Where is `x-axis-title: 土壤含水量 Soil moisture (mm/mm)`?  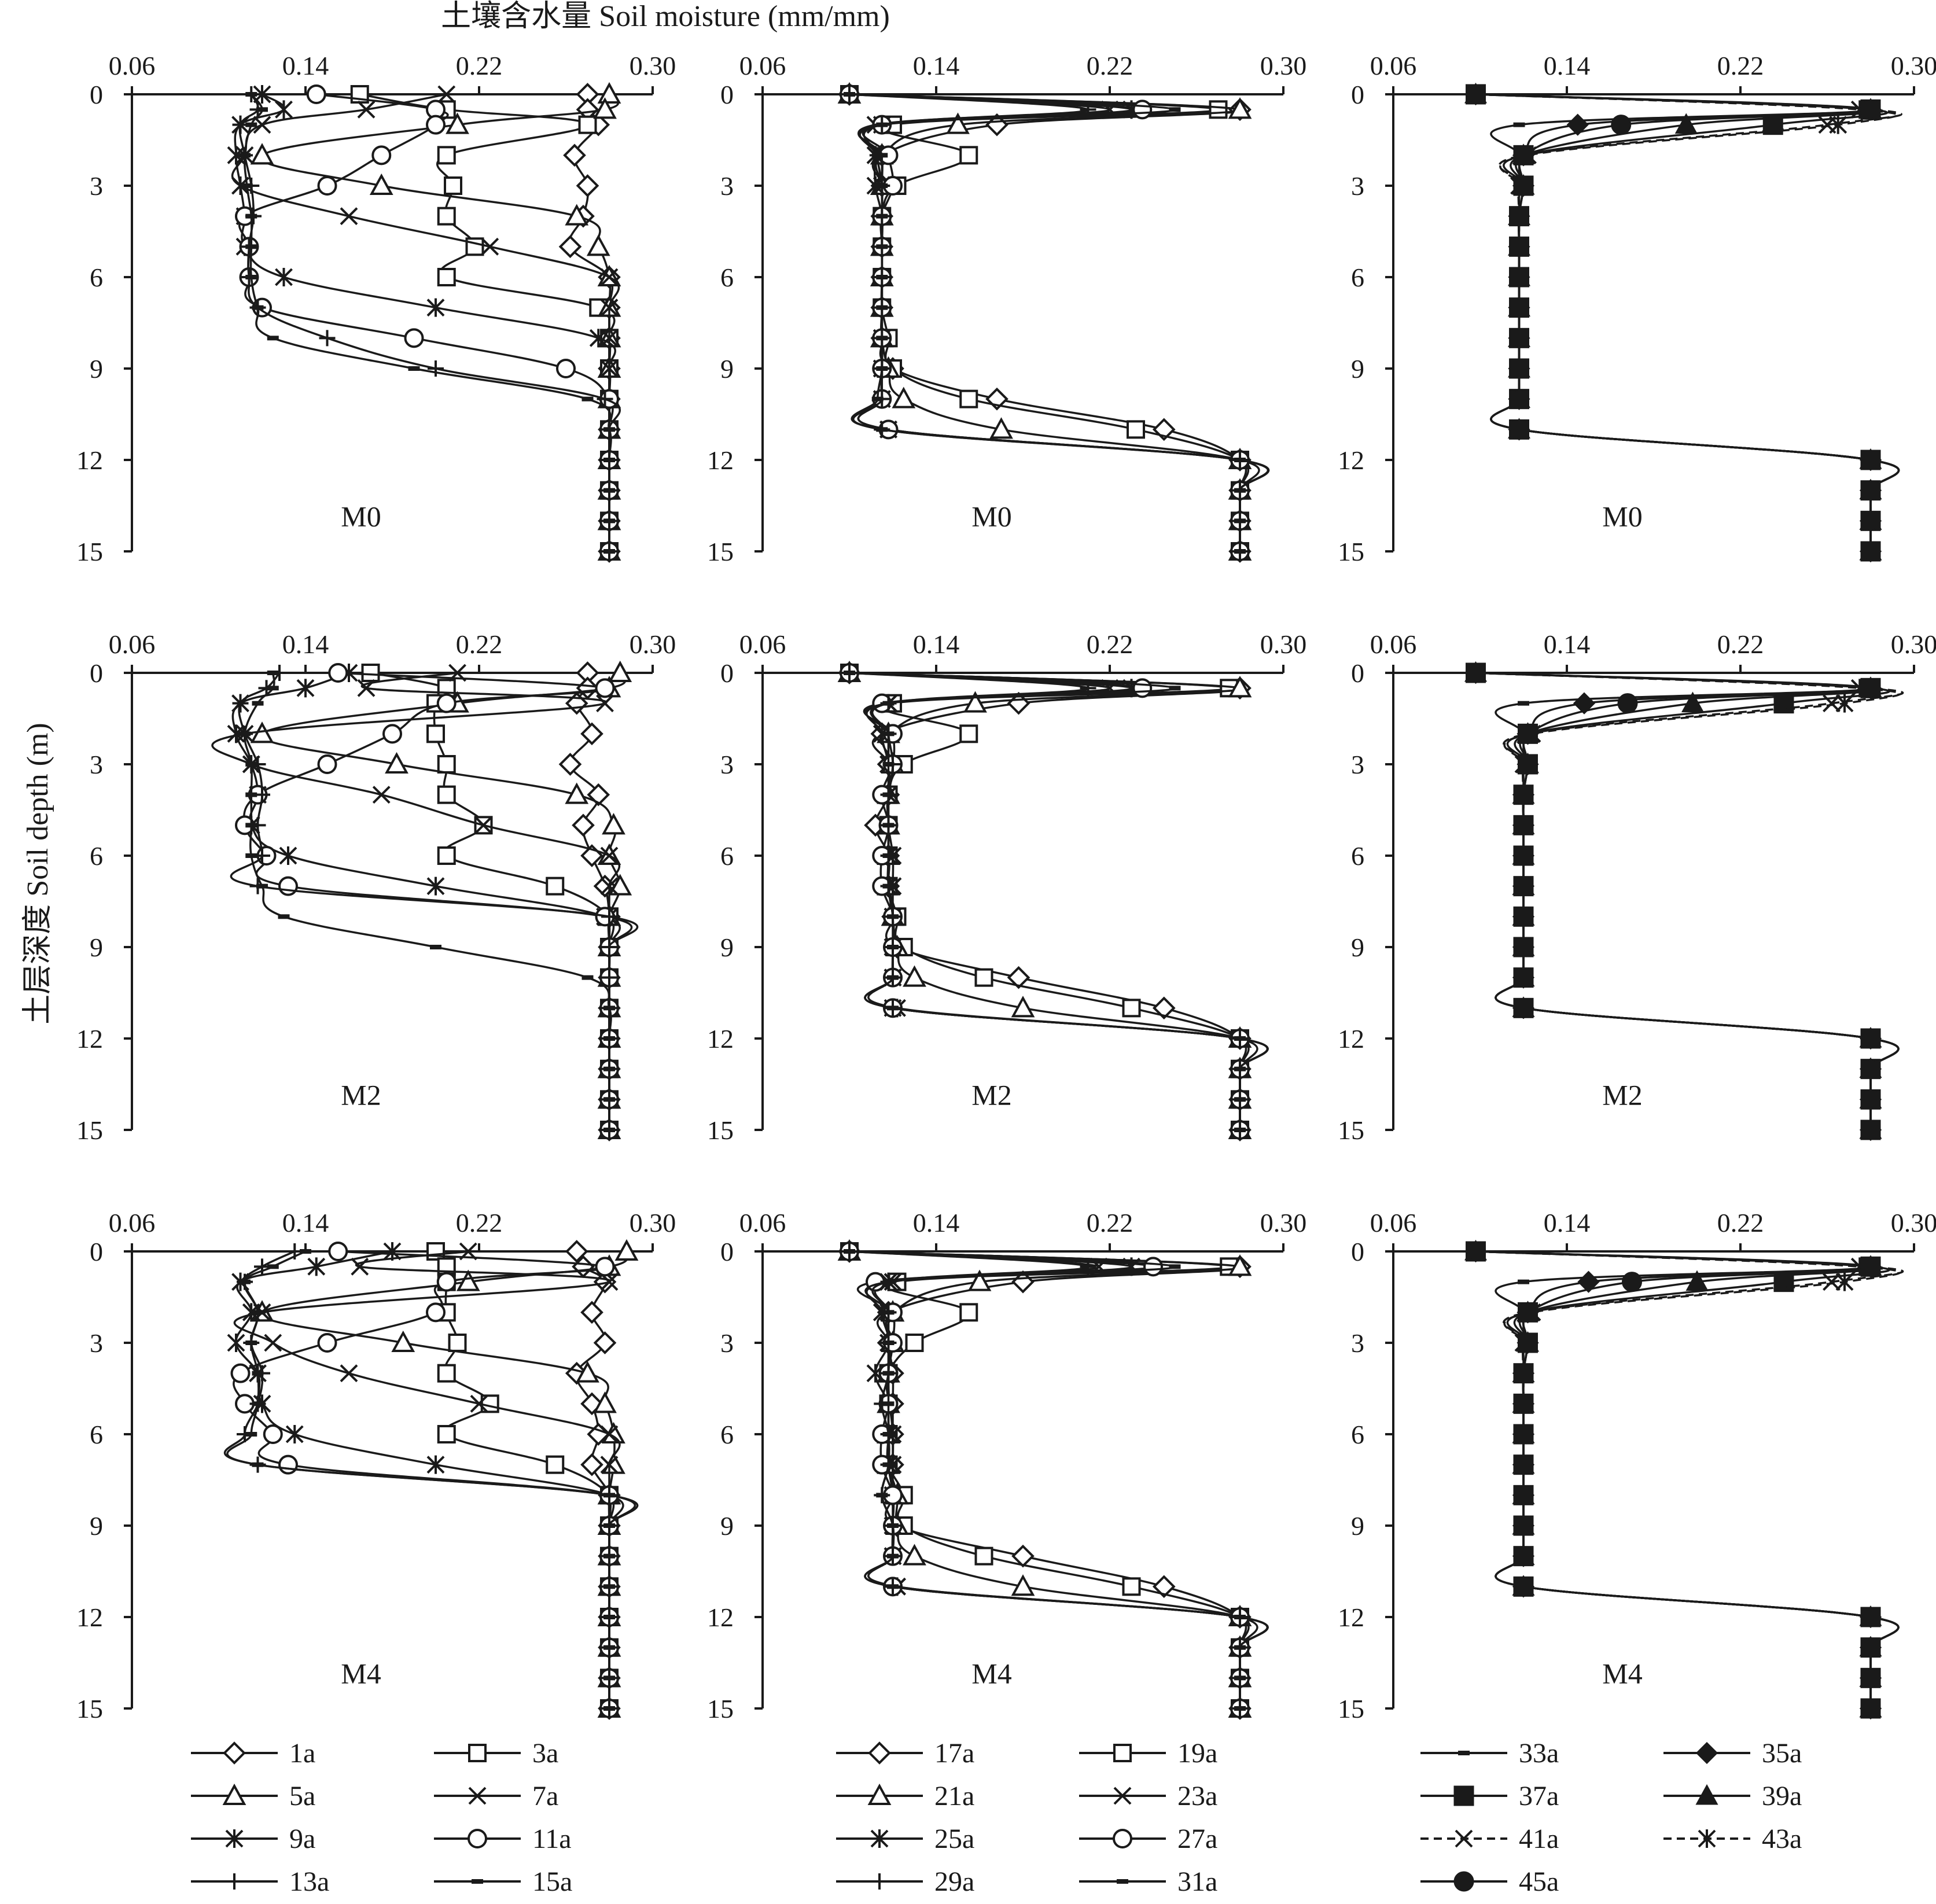 x-axis-title: 土壤含水量 Soil moisture (mm/mm) is located at coordinates (665, 16).